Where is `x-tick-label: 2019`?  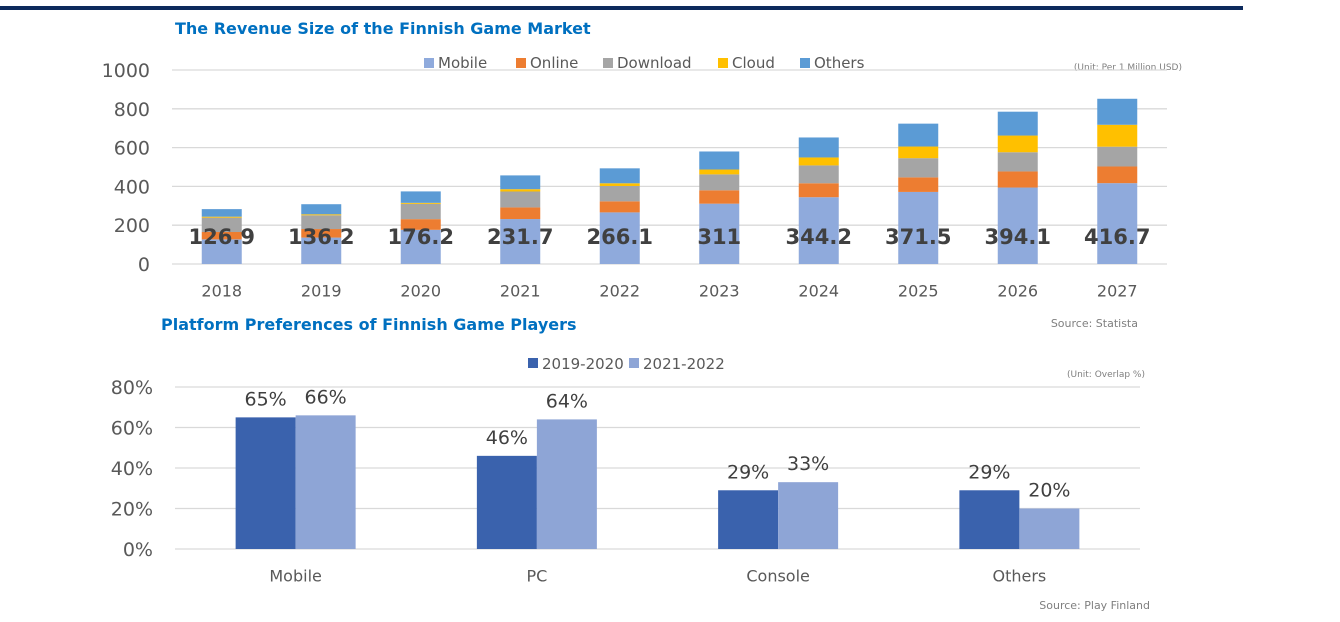 x-tick-label: 2019 is located at coordinates (321, 291).